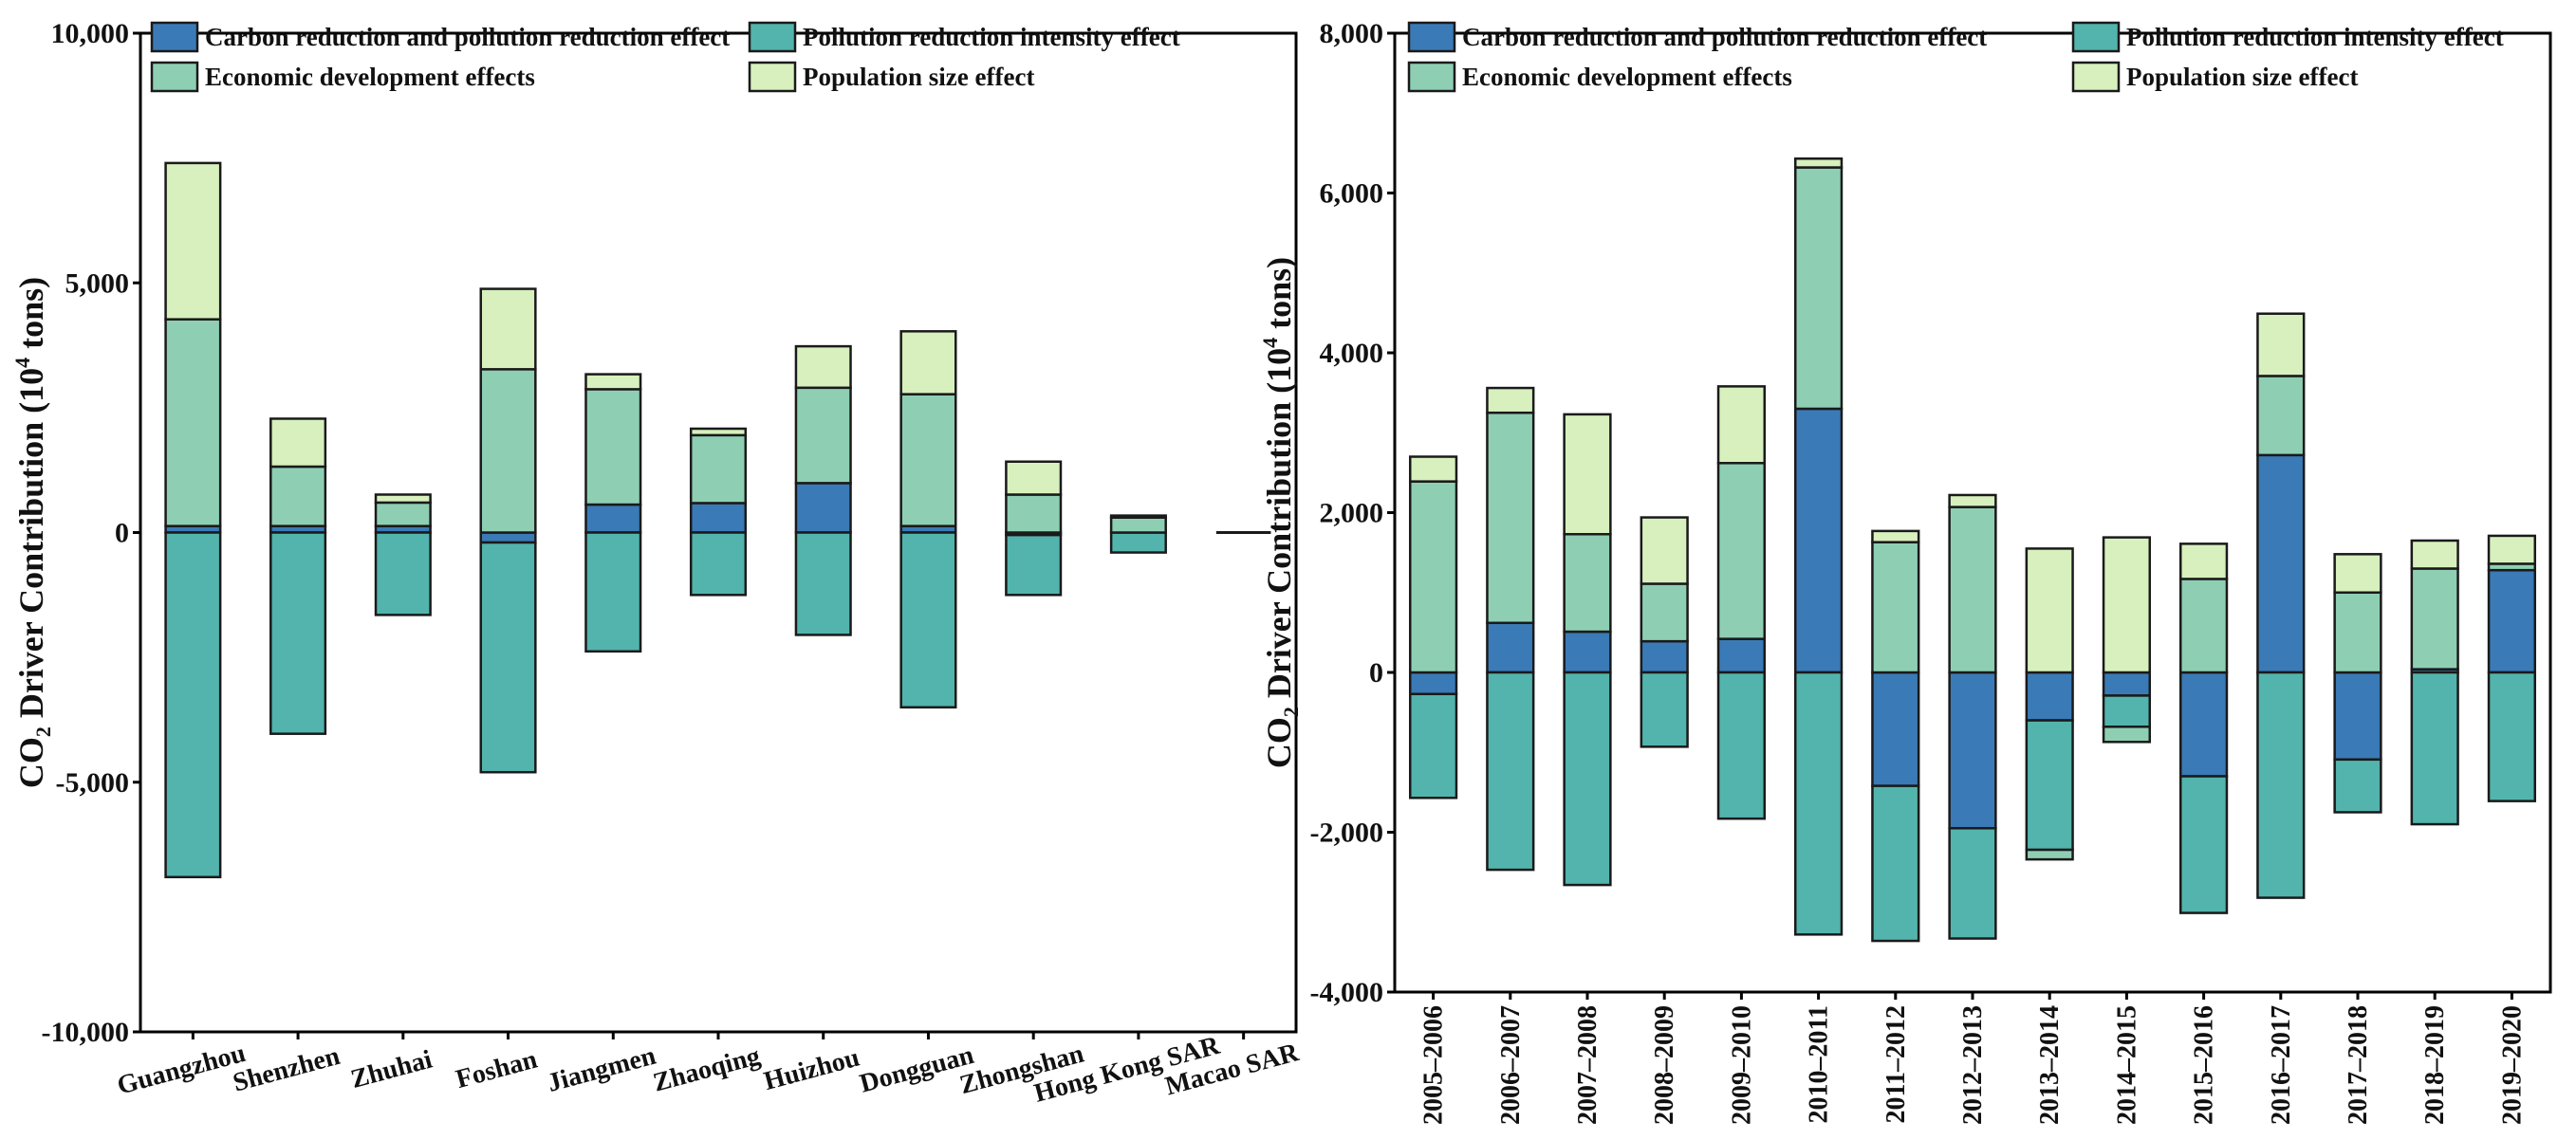 This screenshot has width=2576, height=1140. What do you see at coordinates (97, 283) in the screenshot?
I see `y-tick-label: 5,000` at bounding box center [97, 283].